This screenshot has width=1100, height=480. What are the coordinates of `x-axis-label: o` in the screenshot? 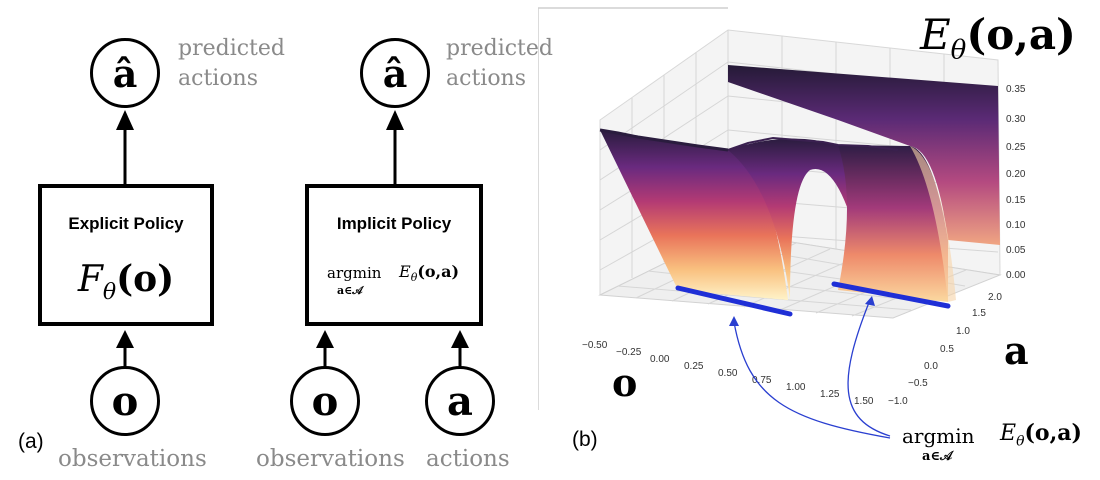 It's located at (625, 382).